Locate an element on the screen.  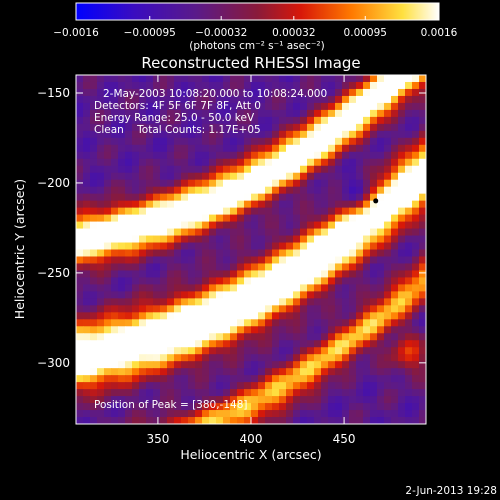
y-tick-label: −150 is located at coordinates (53, 93).